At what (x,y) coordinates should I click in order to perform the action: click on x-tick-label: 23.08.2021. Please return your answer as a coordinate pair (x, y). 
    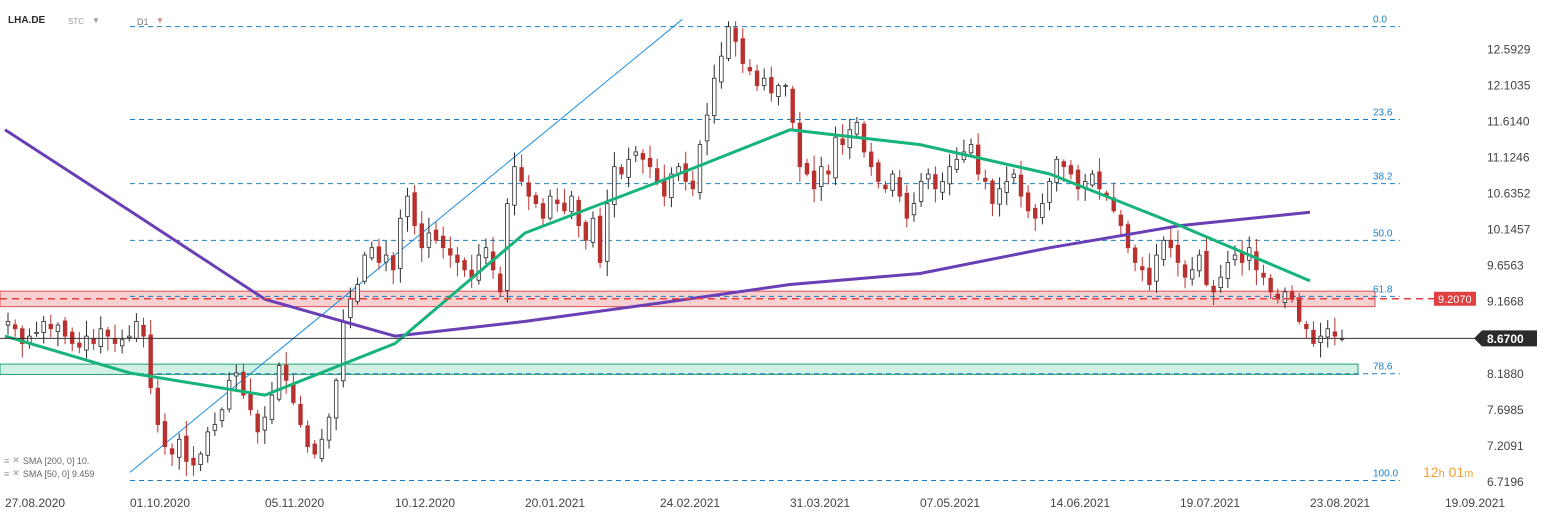
    Looking at the image, I should click on (1340, 503).